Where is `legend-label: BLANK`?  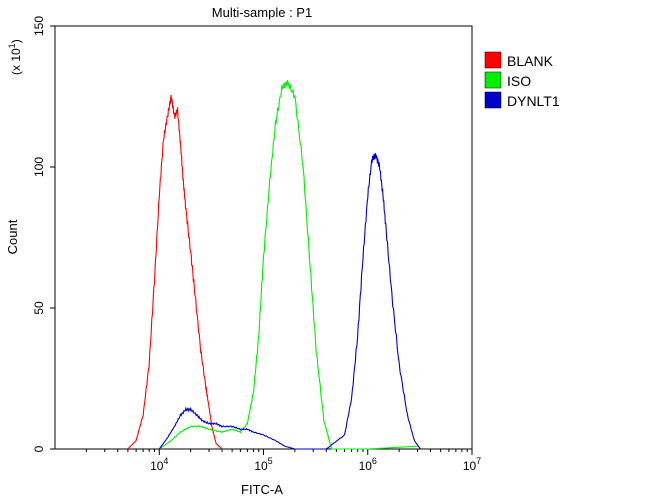 legend-label: BLANK is located at coordinates (530, 61).